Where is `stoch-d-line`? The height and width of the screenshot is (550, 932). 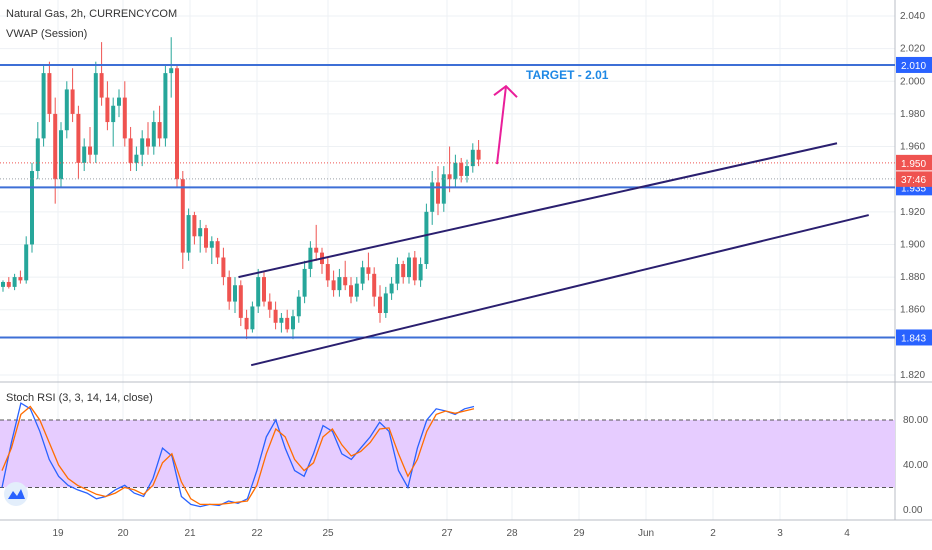 stoch-d-line is located at coordinates (238, 455).